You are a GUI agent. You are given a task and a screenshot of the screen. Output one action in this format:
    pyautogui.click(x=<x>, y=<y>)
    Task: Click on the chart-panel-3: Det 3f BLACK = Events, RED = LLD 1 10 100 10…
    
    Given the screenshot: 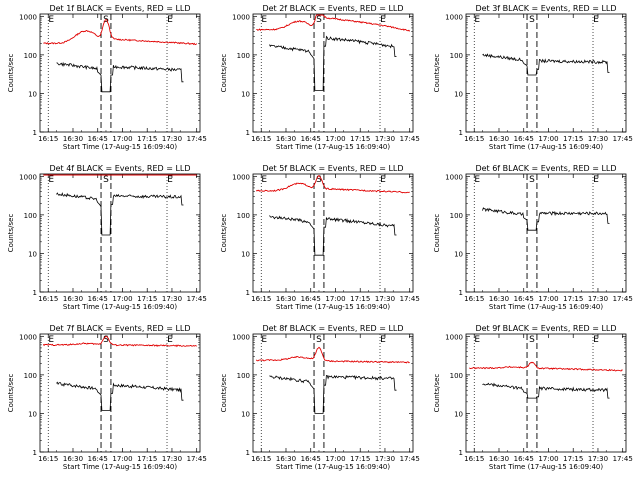 What is the action you would take?
    pyautogui.click(x=533, y=77)
    